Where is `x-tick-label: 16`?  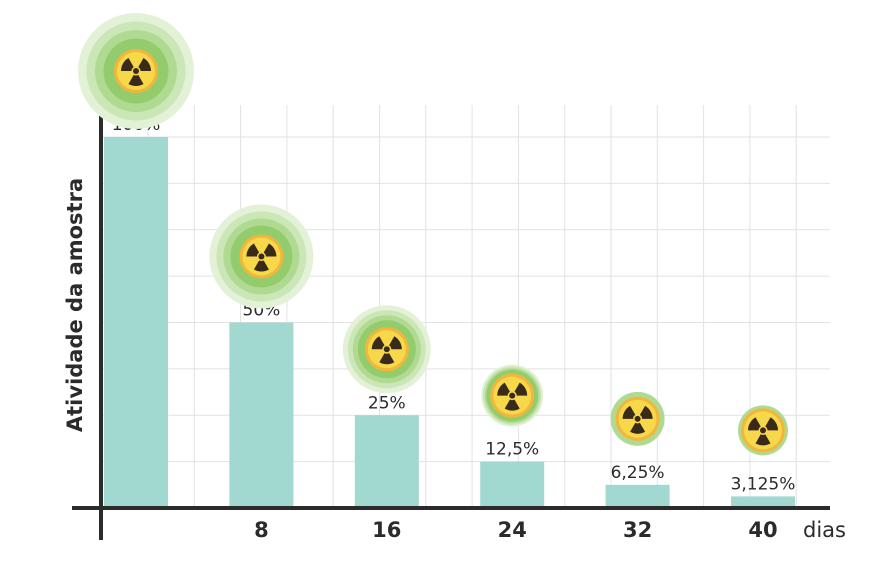
x-tick-label: 16 is located at coordinates (386, 530).